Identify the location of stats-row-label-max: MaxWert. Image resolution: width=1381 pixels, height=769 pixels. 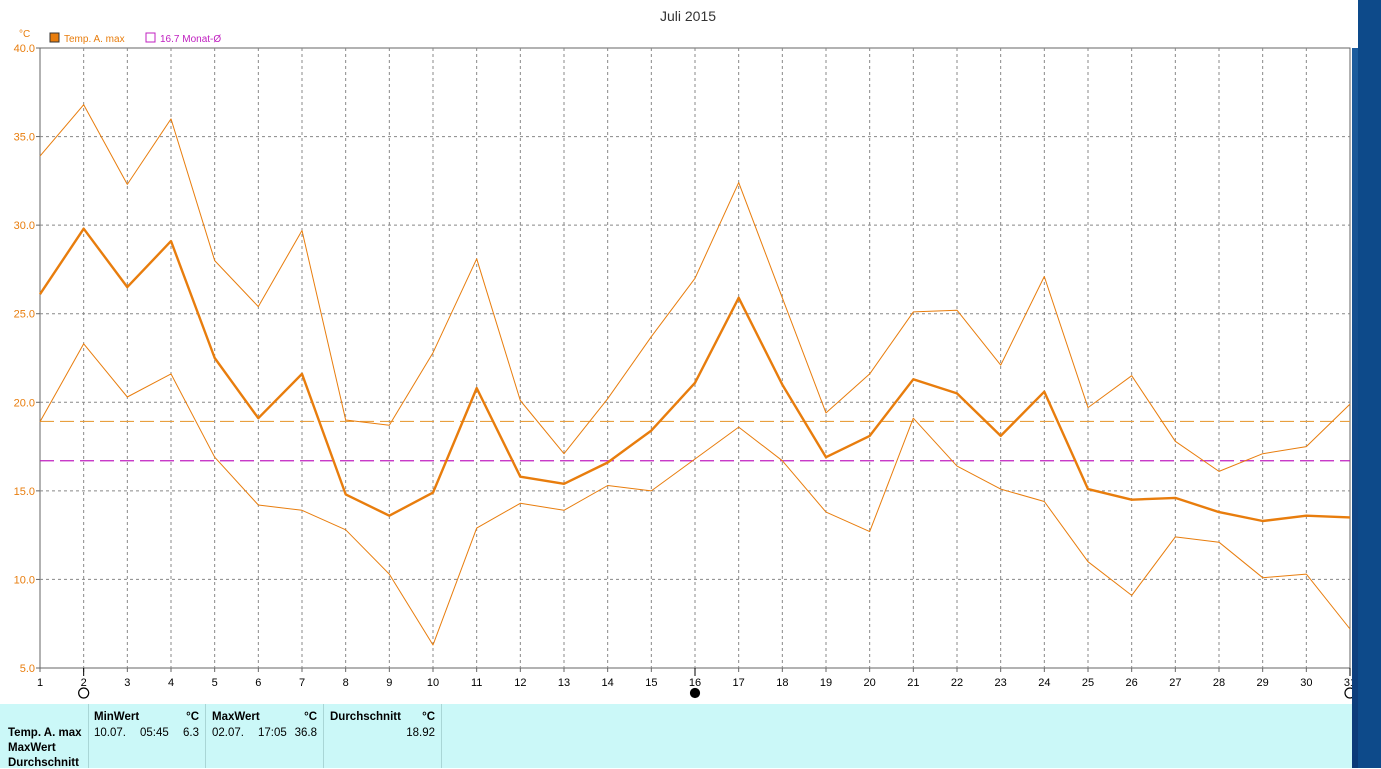
(32, 748).